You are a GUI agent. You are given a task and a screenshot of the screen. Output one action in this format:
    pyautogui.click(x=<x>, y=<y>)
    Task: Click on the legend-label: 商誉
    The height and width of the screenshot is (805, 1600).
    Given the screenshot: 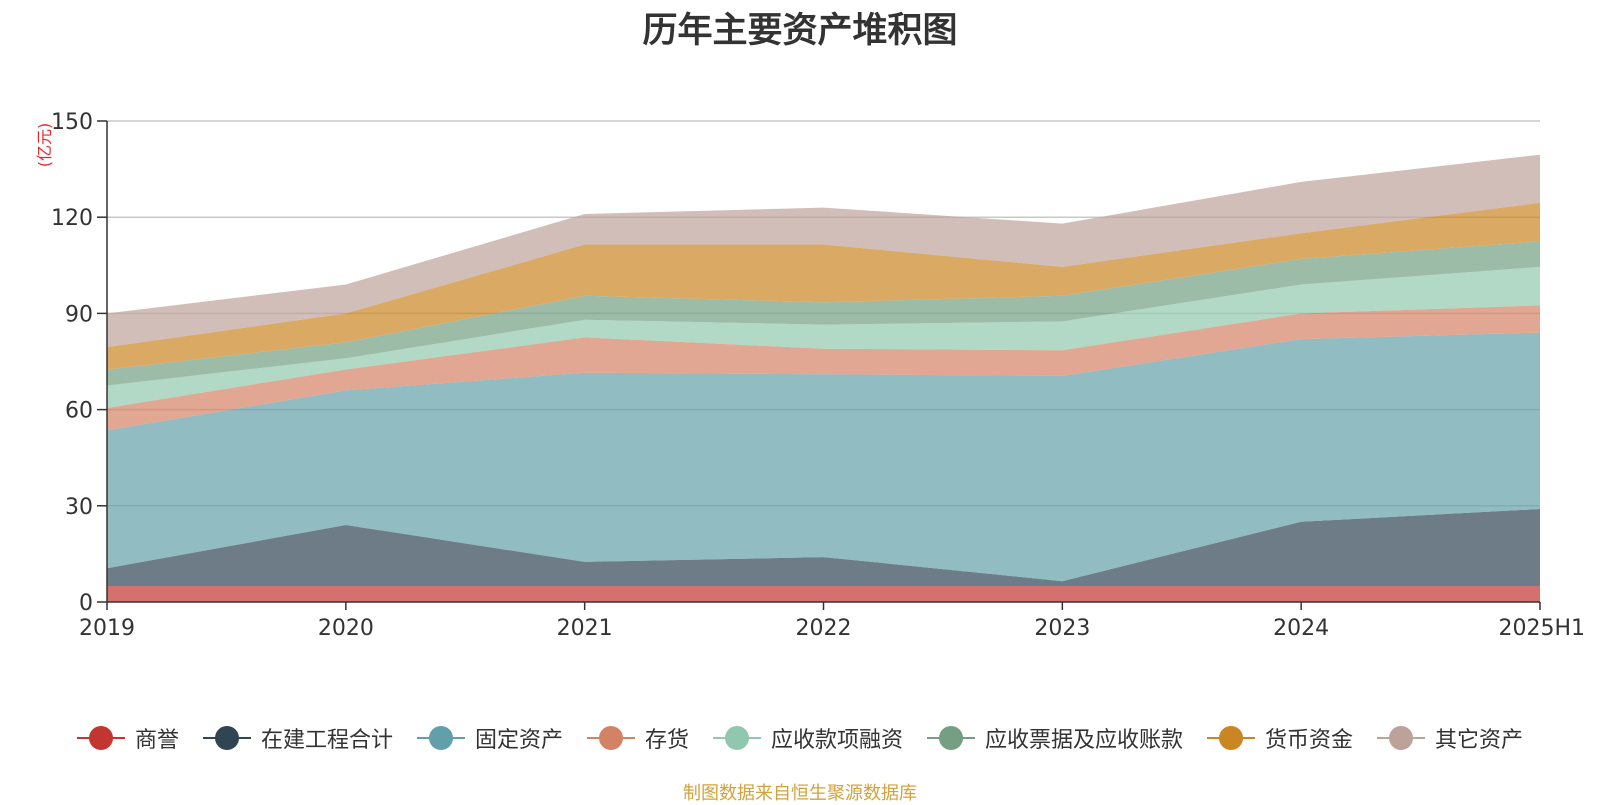 What is the action you would take?
    pyautogui.click(x=156, y=740)
    